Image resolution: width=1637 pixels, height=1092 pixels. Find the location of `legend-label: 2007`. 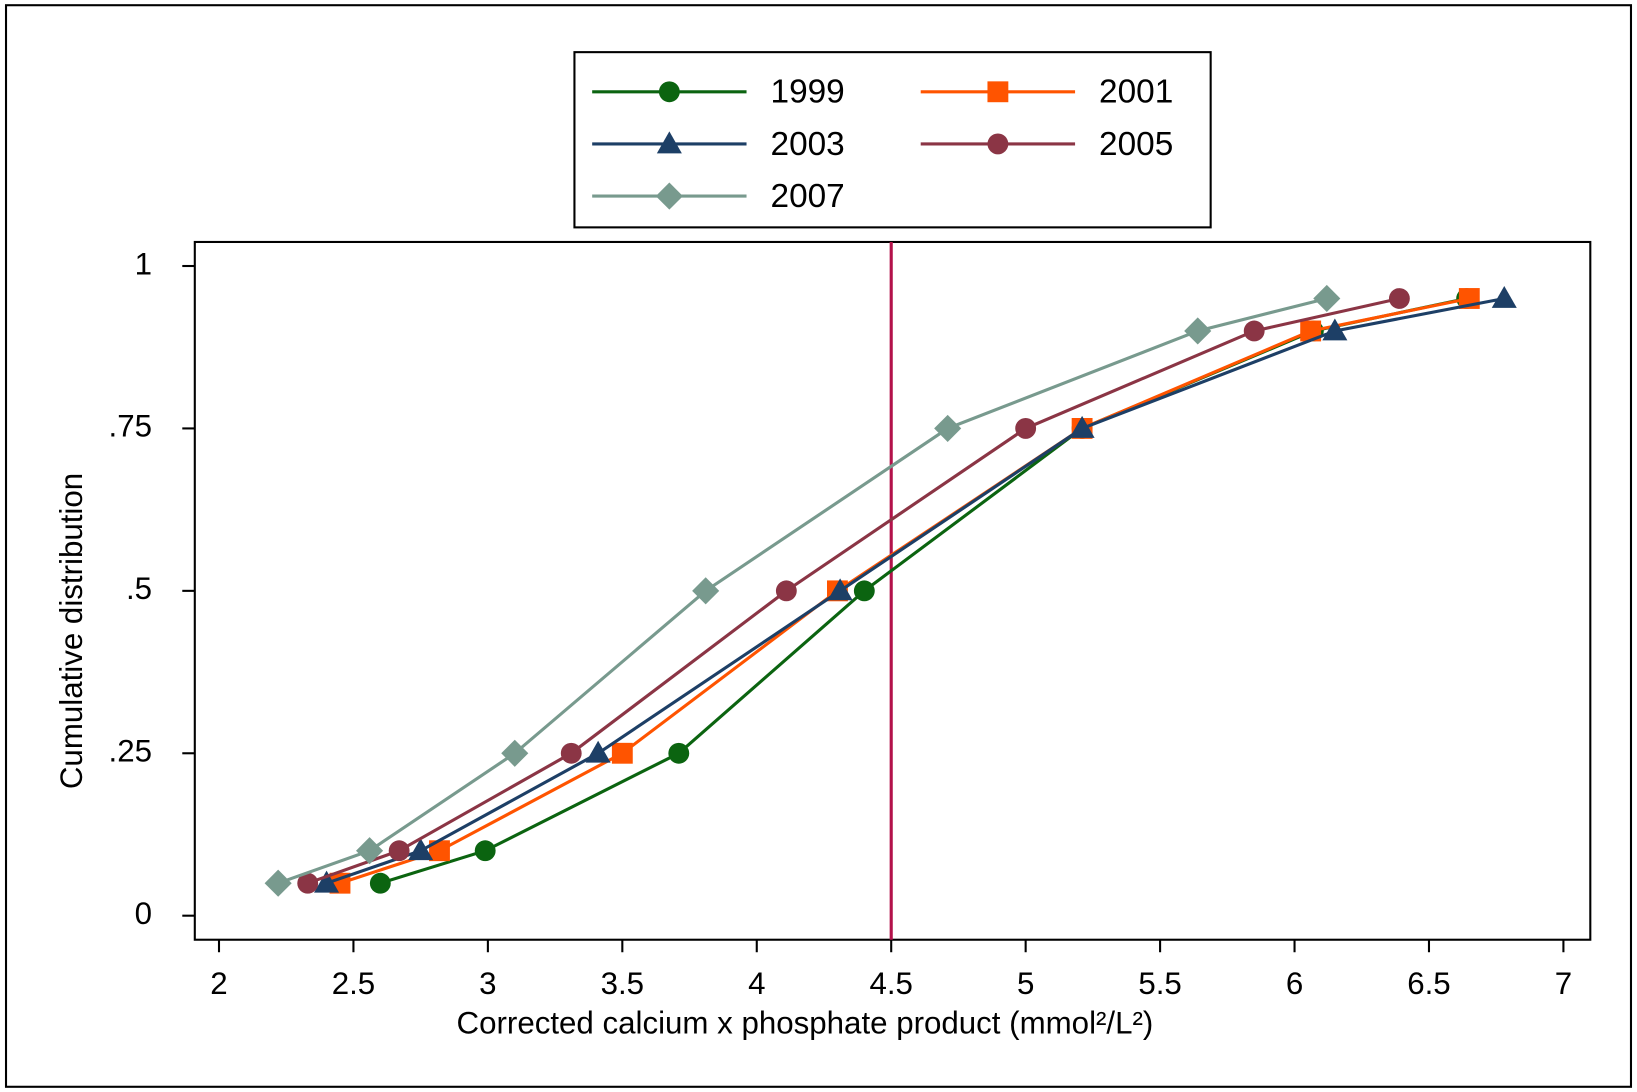

legend-label: 2007 is located at coordinates (808, 196).